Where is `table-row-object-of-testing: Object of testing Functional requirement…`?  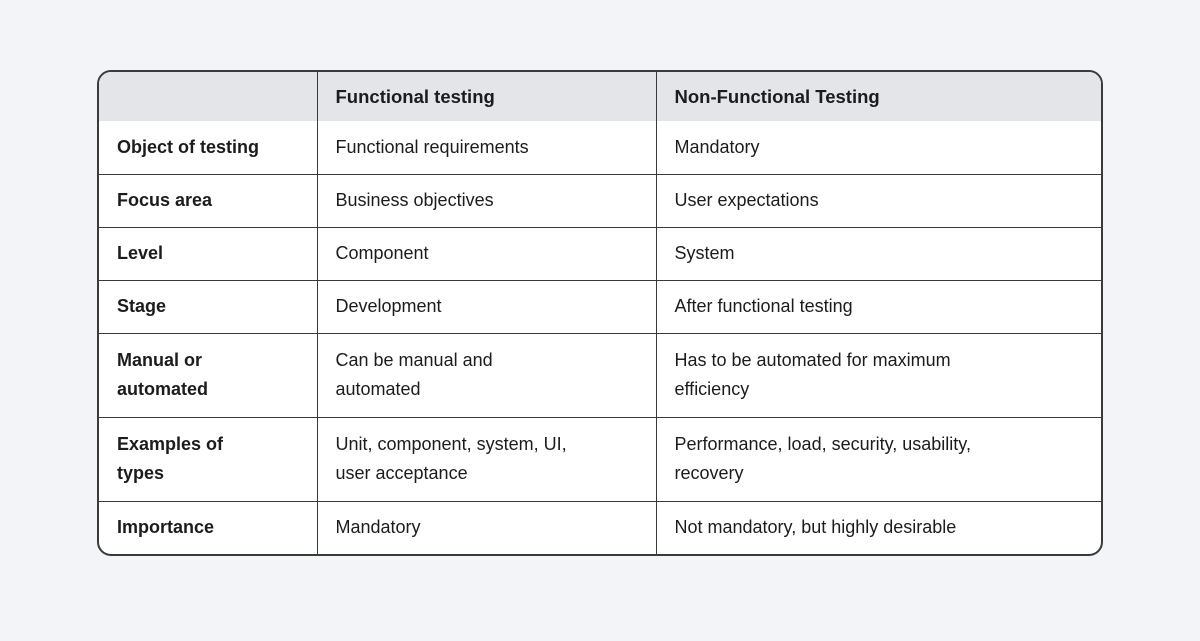
table-row-object-of-testing: Object of testing Functional requirement… is located at coordinates (600, 148).